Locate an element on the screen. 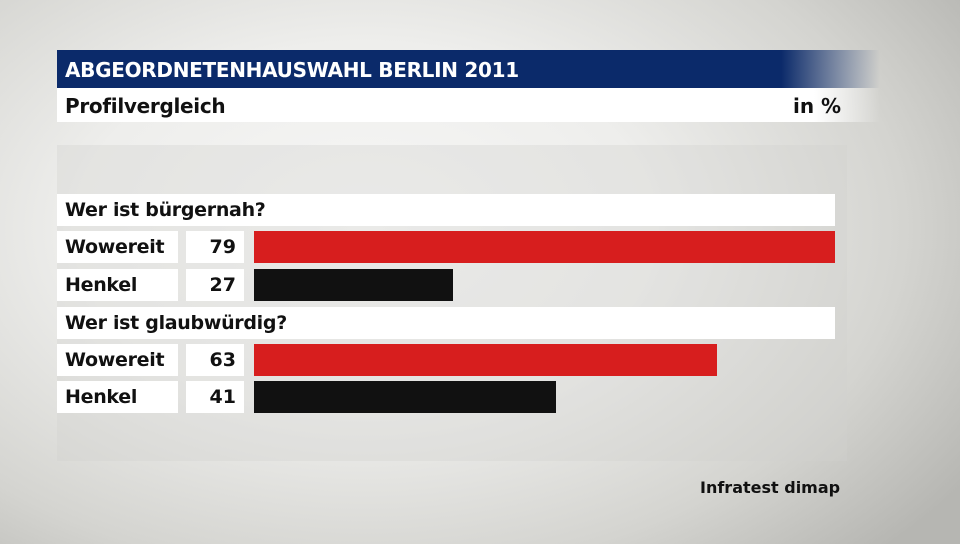 This screenshot has height=544, width=960. question-label: Wer ist bürgernah? is located at coordinates (165, 210).